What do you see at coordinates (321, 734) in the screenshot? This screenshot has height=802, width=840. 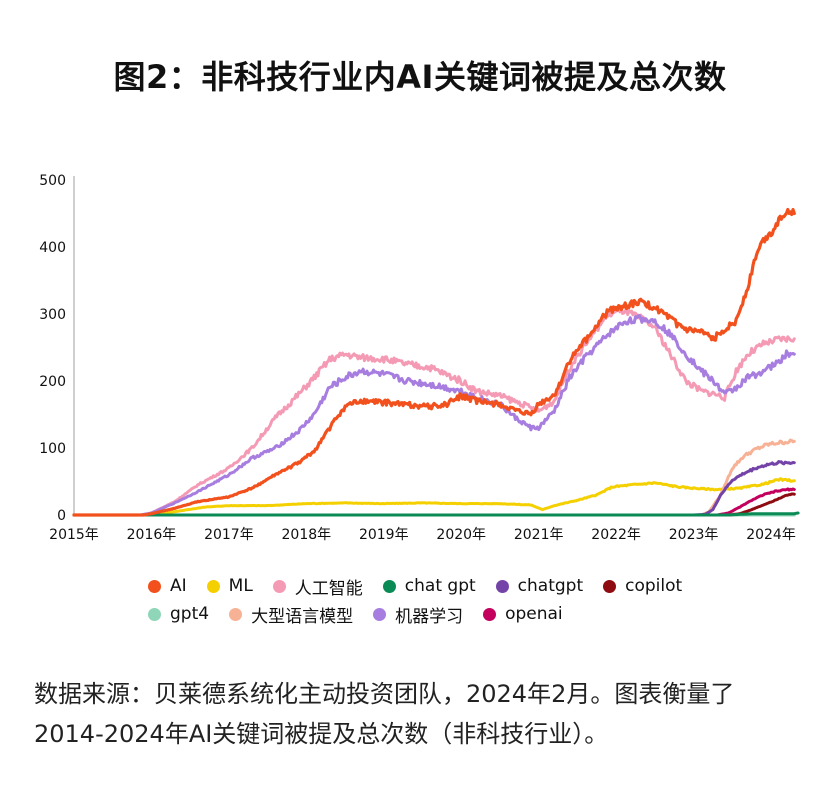 I see `caption-line-2: 2014-2024年AI关键词被提及总次数（非科技行业）。` at bounding box center [321, 734].